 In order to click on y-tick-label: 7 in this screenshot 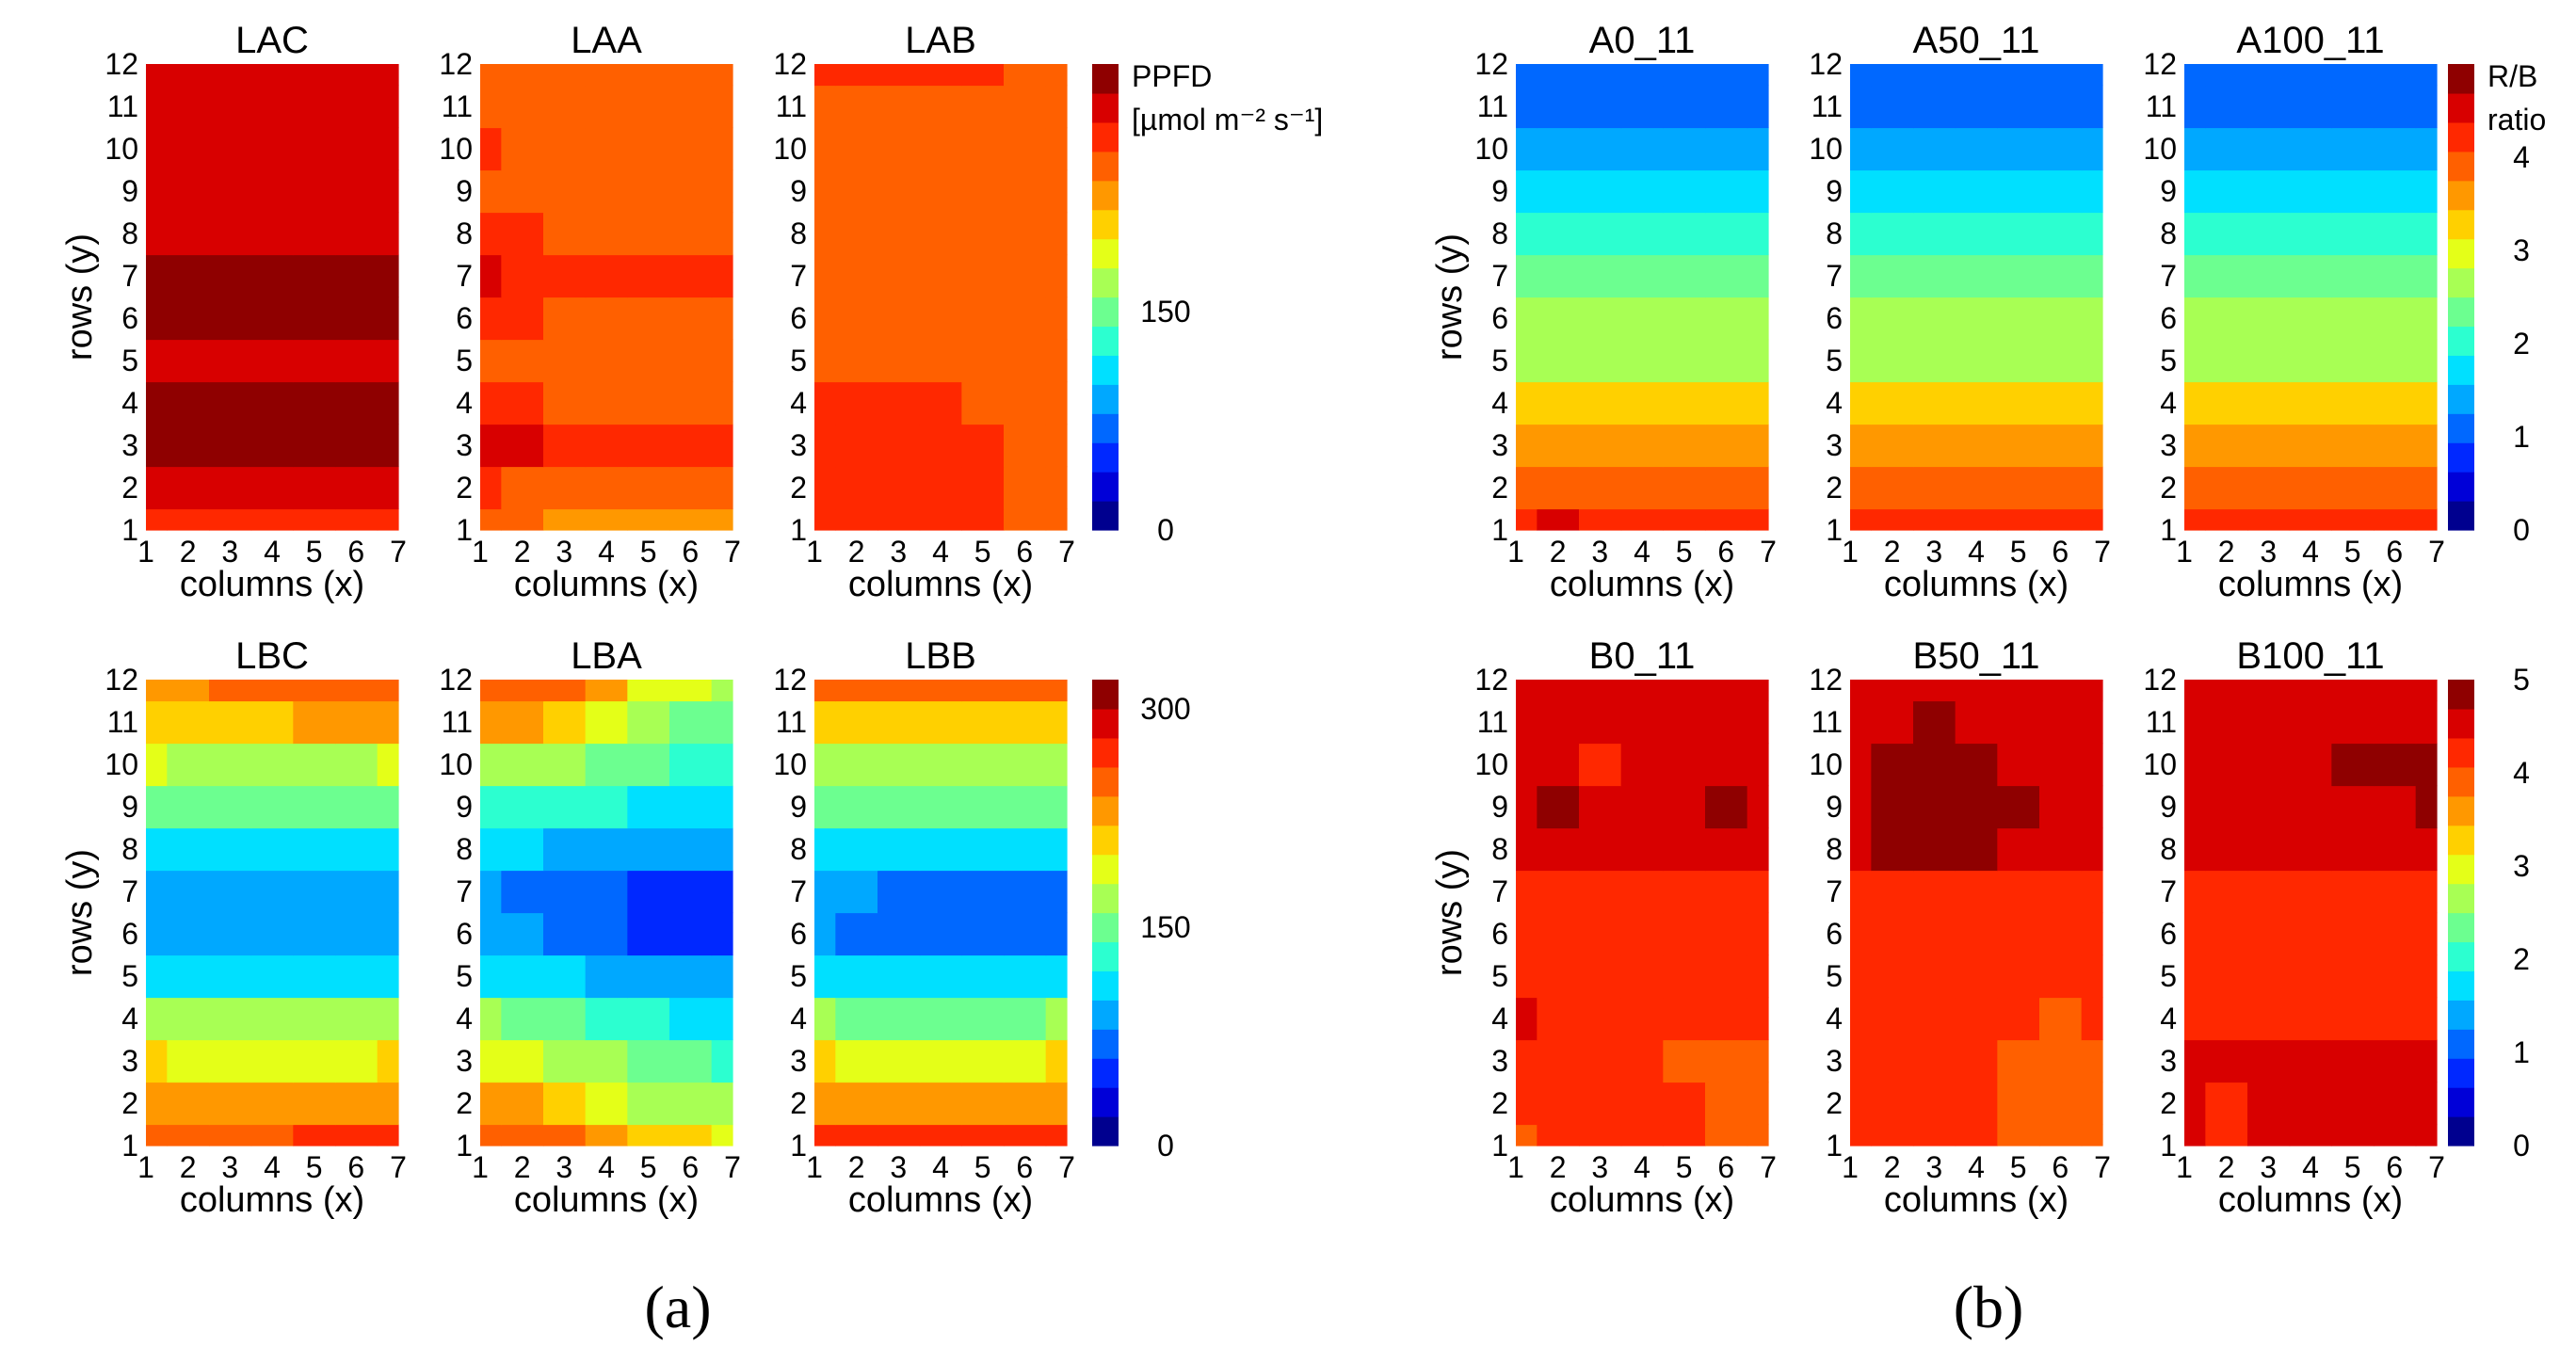, I will do `click(464, 891)`.